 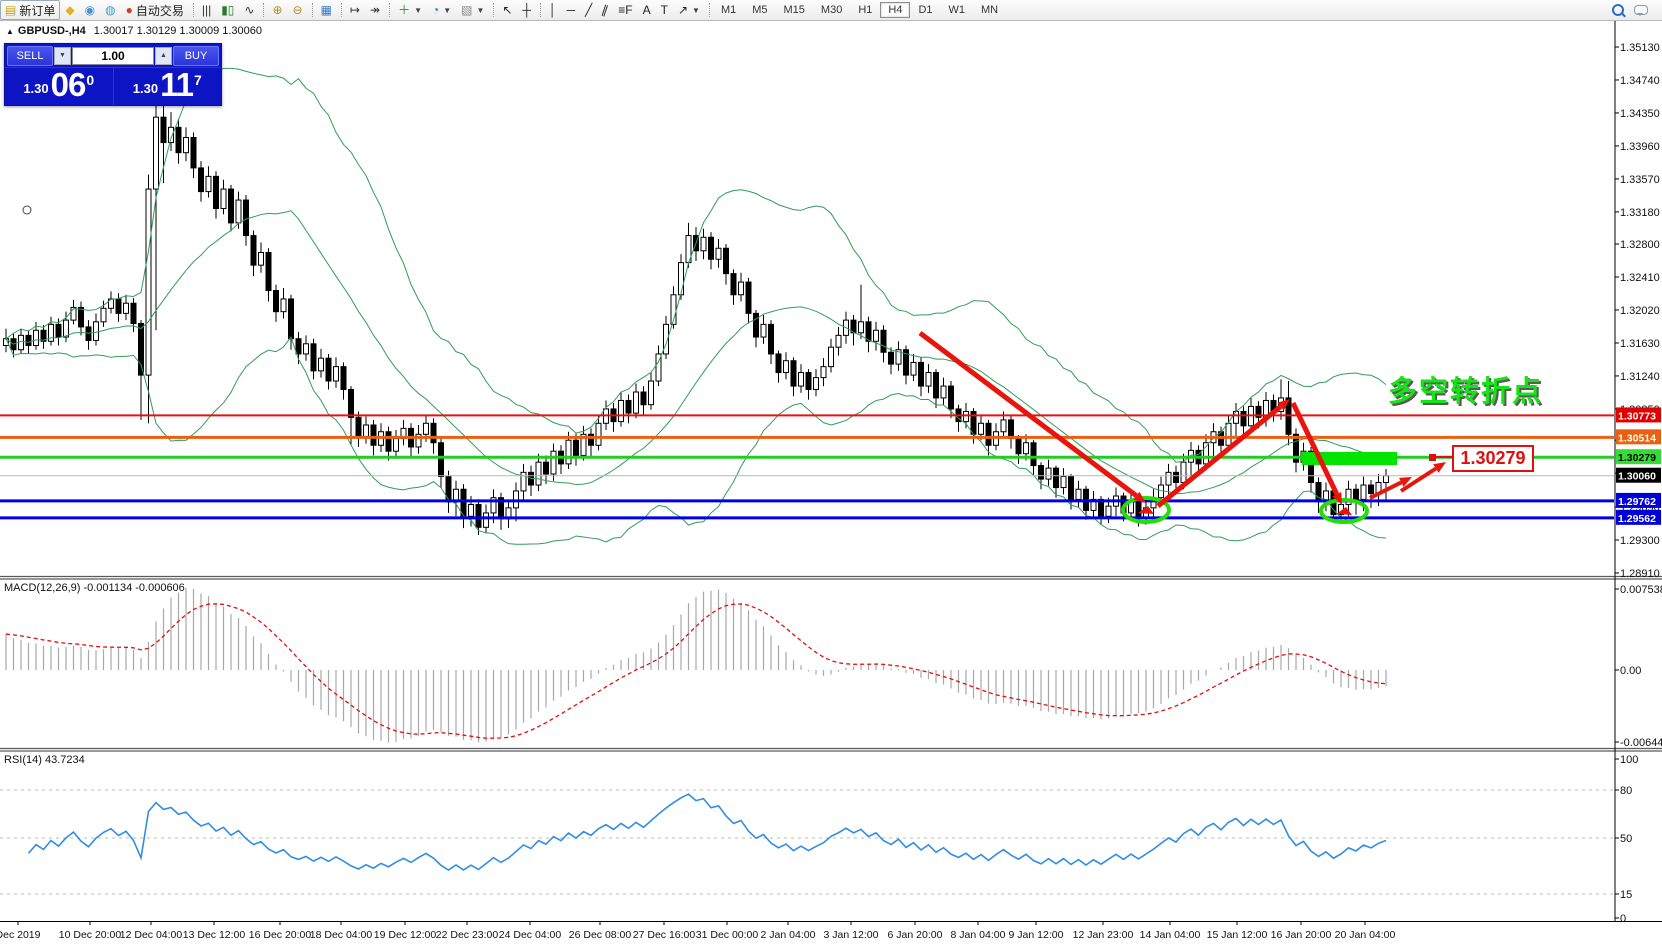 I want to click on signals-icon: ◍, so click(x=110, y=10).